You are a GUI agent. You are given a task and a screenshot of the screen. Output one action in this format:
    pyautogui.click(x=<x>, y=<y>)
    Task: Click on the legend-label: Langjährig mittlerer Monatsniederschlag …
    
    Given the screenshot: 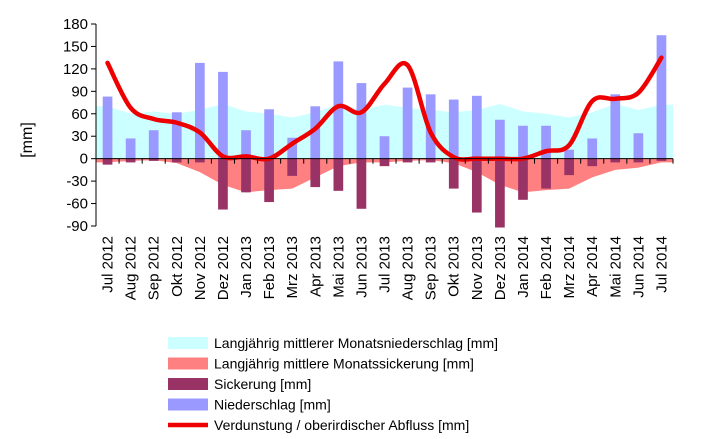 What is the action you would take?
    pyautogui.click(x=356, y=343)
    